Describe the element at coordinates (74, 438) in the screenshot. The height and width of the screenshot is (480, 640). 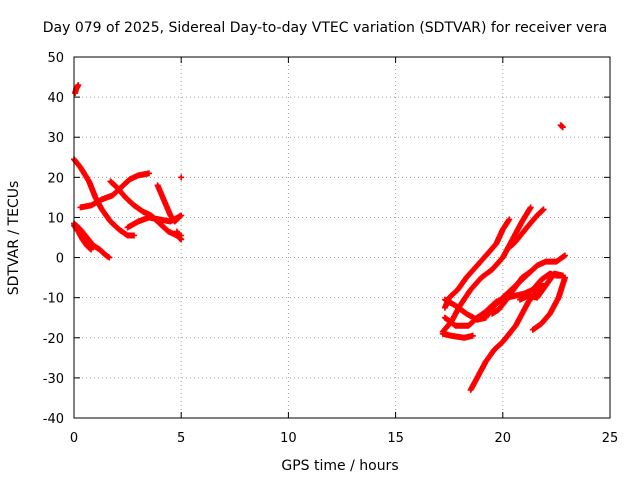
I see `x-tick-label: 0` at that location.